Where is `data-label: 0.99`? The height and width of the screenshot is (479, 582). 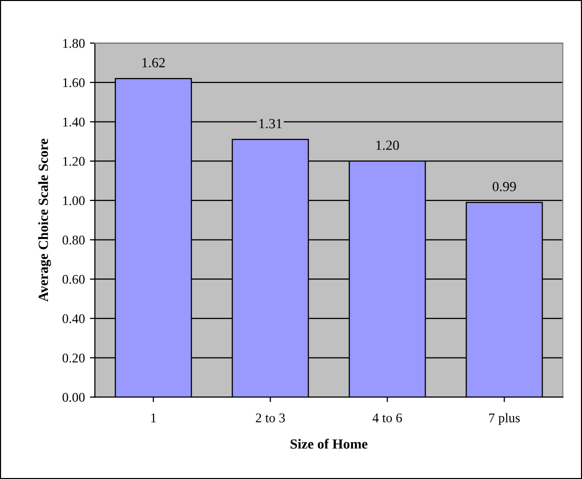
data-label: 0.99 is located at coordinates (504, 187).